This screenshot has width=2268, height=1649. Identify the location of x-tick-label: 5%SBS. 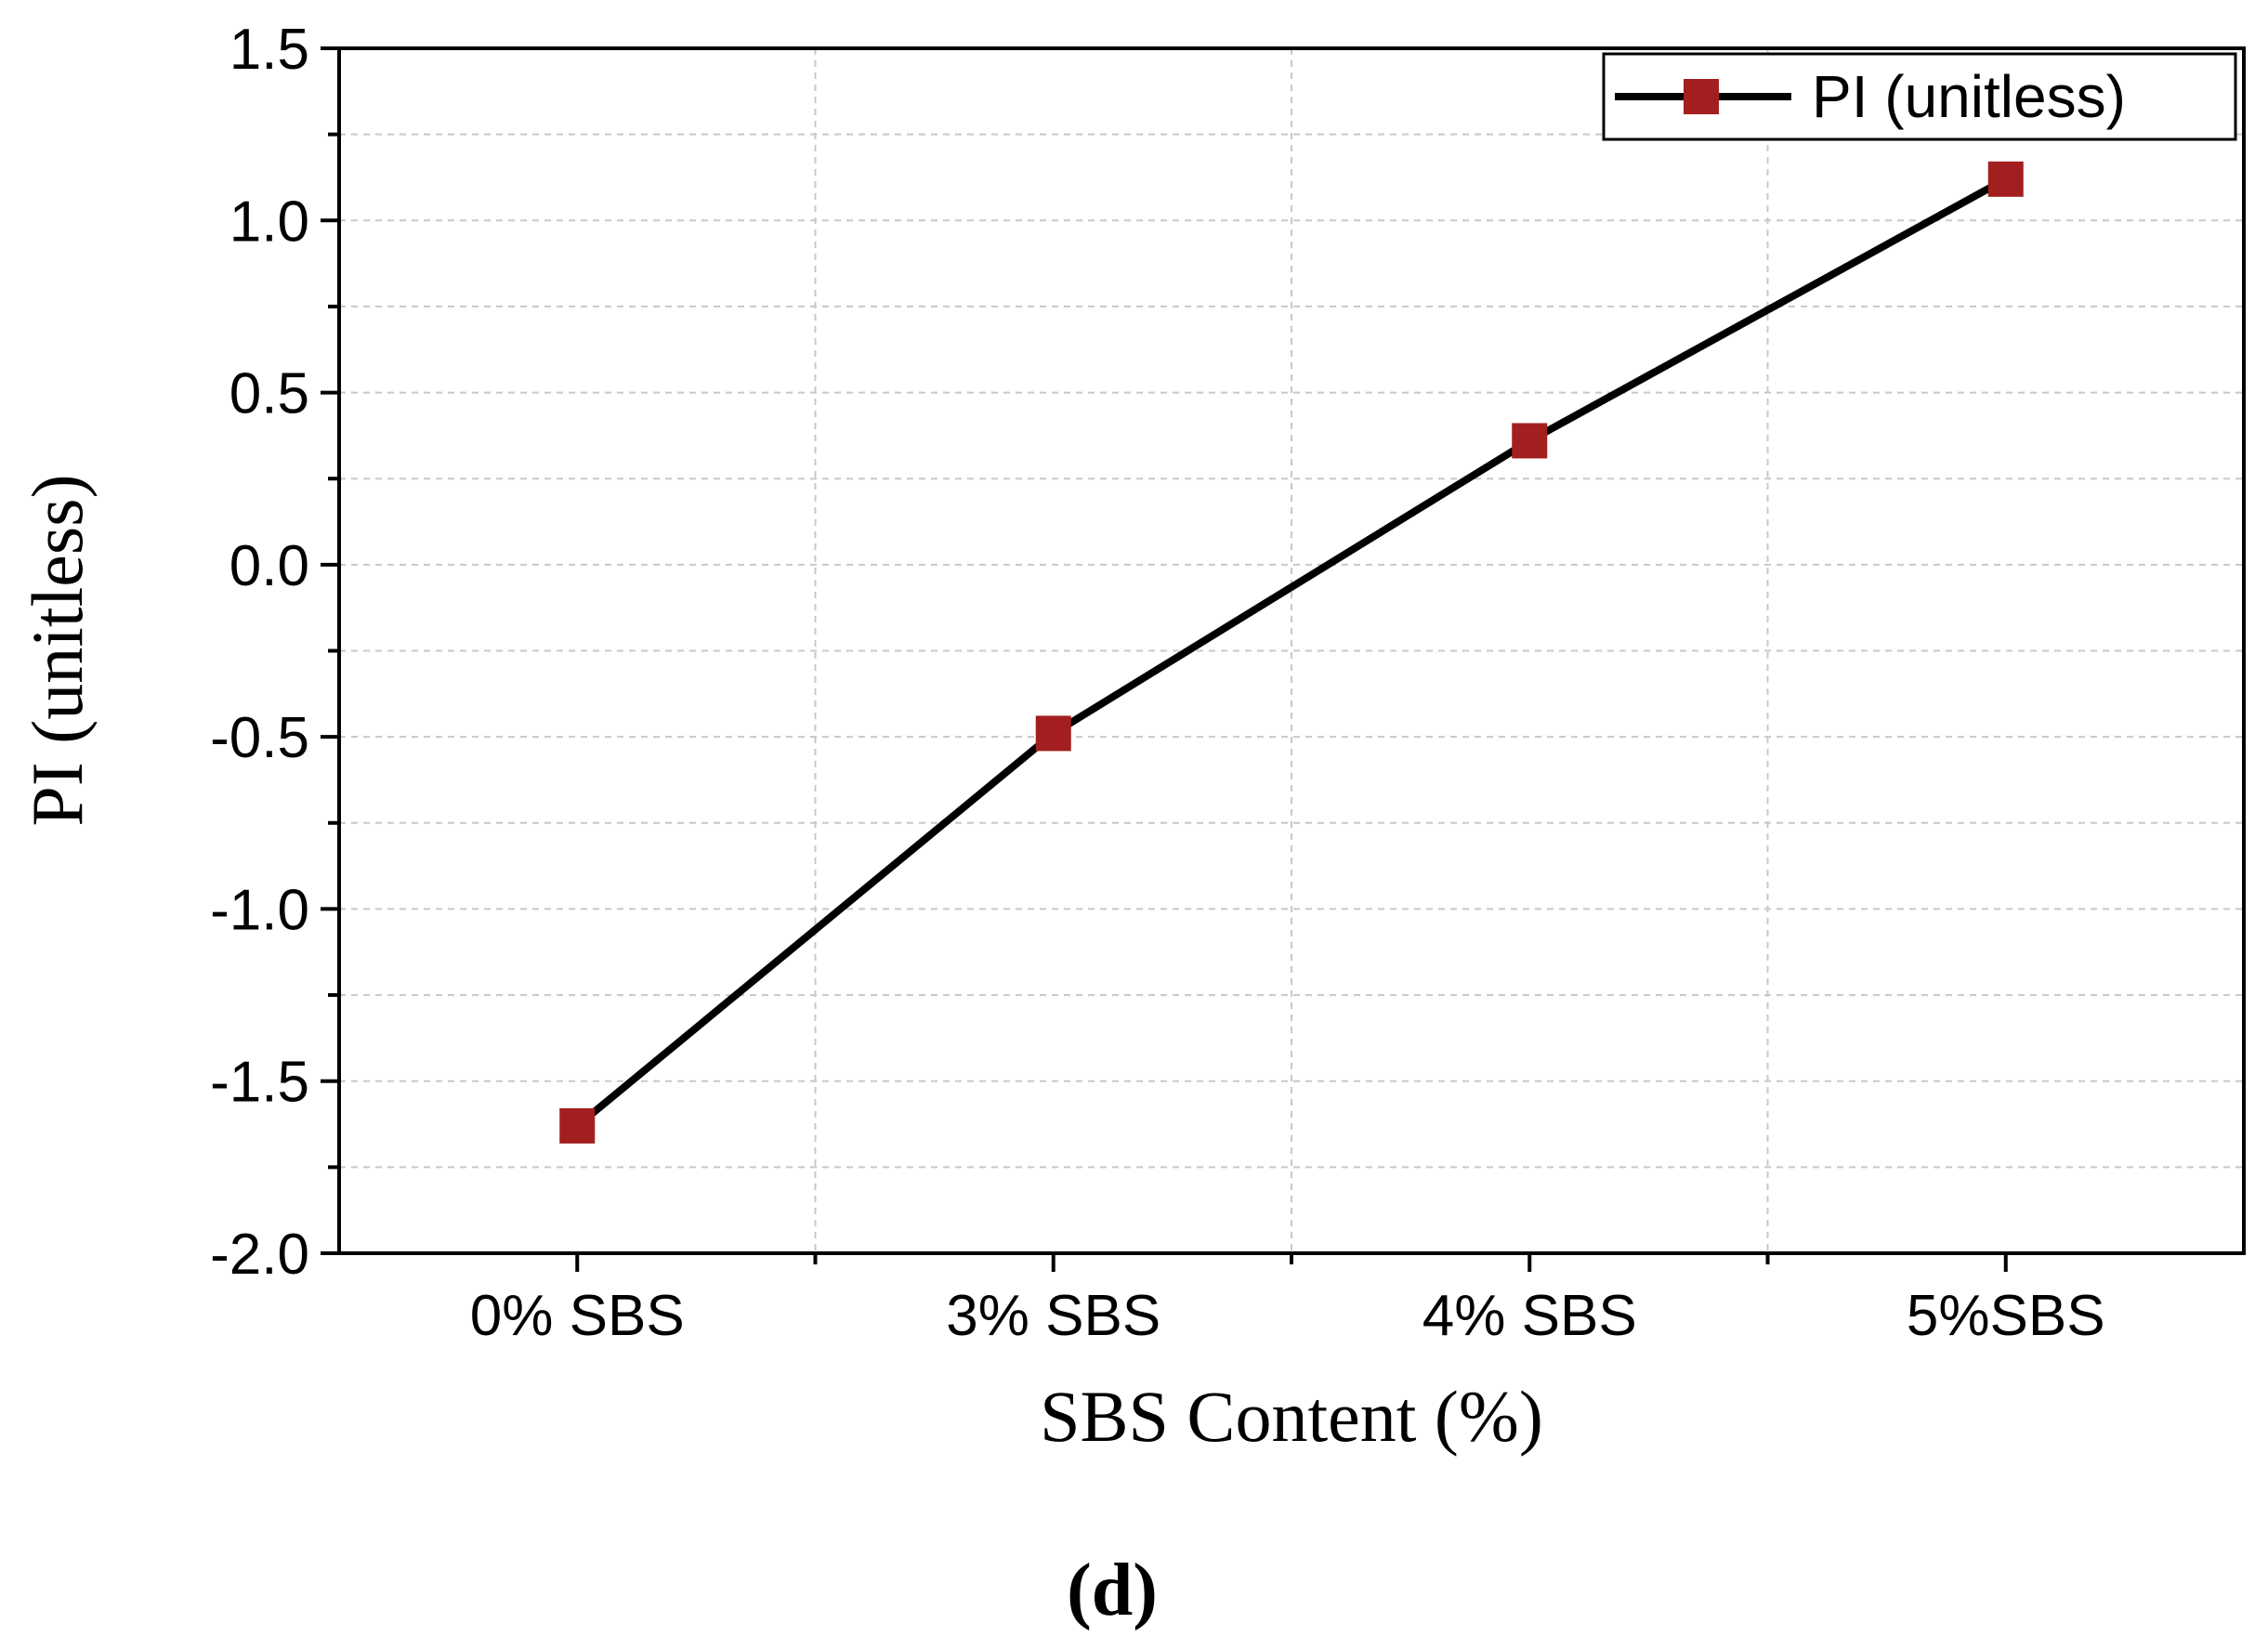
(2006, 1316).